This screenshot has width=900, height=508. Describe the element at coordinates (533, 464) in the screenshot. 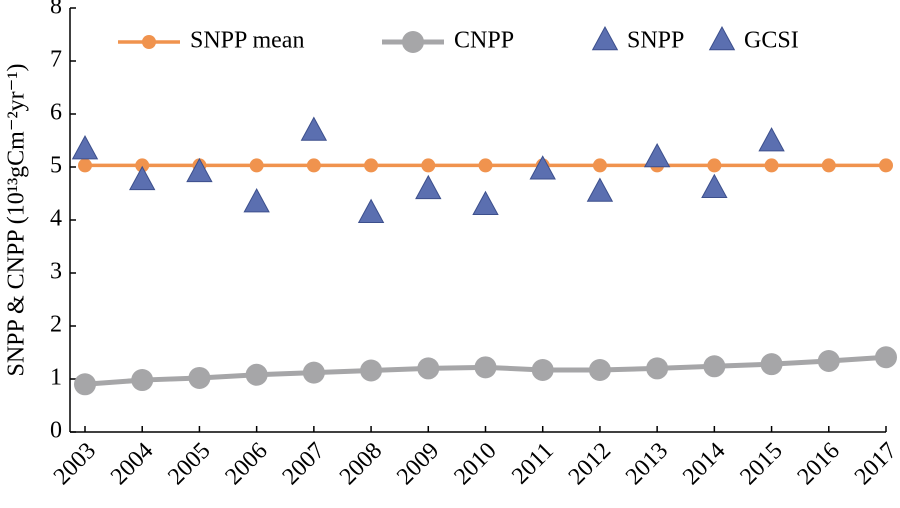

I see `x-tick-label: 2011` at that location.